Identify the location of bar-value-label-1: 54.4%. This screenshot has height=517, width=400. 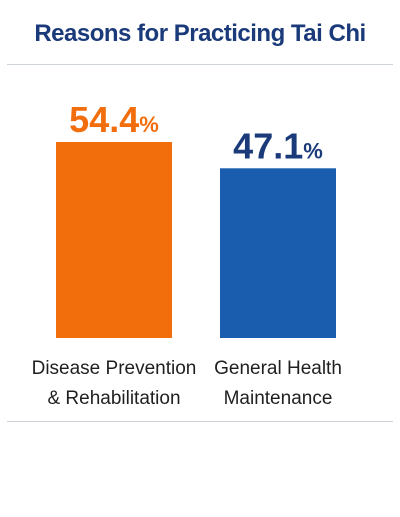
(114, 119).